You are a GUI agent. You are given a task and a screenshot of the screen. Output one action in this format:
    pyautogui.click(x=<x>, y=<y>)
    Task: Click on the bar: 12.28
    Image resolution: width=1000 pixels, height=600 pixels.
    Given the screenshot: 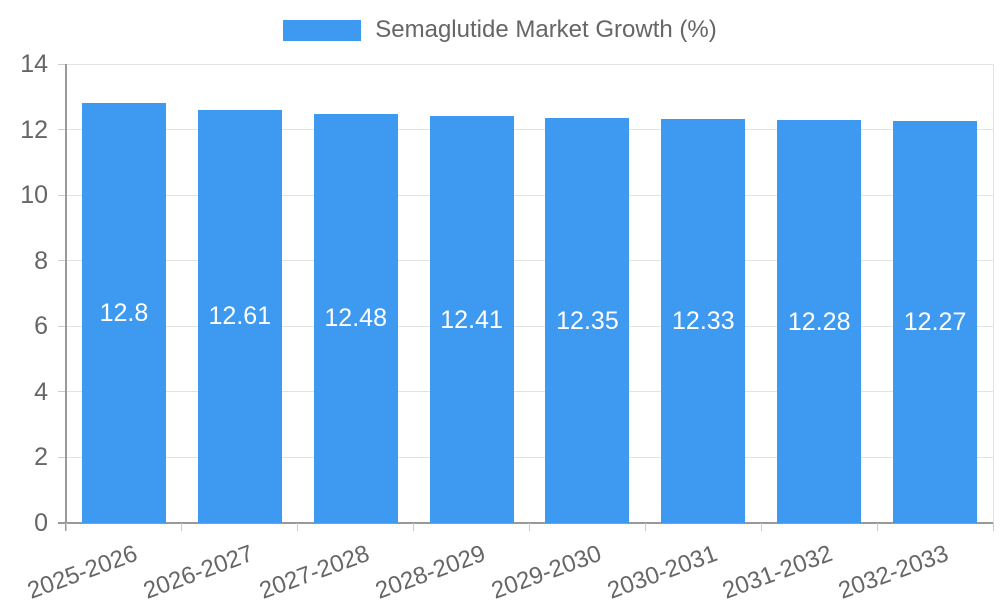 What is the action you would take?
    pyautogui.click(x=819, y=321)
    